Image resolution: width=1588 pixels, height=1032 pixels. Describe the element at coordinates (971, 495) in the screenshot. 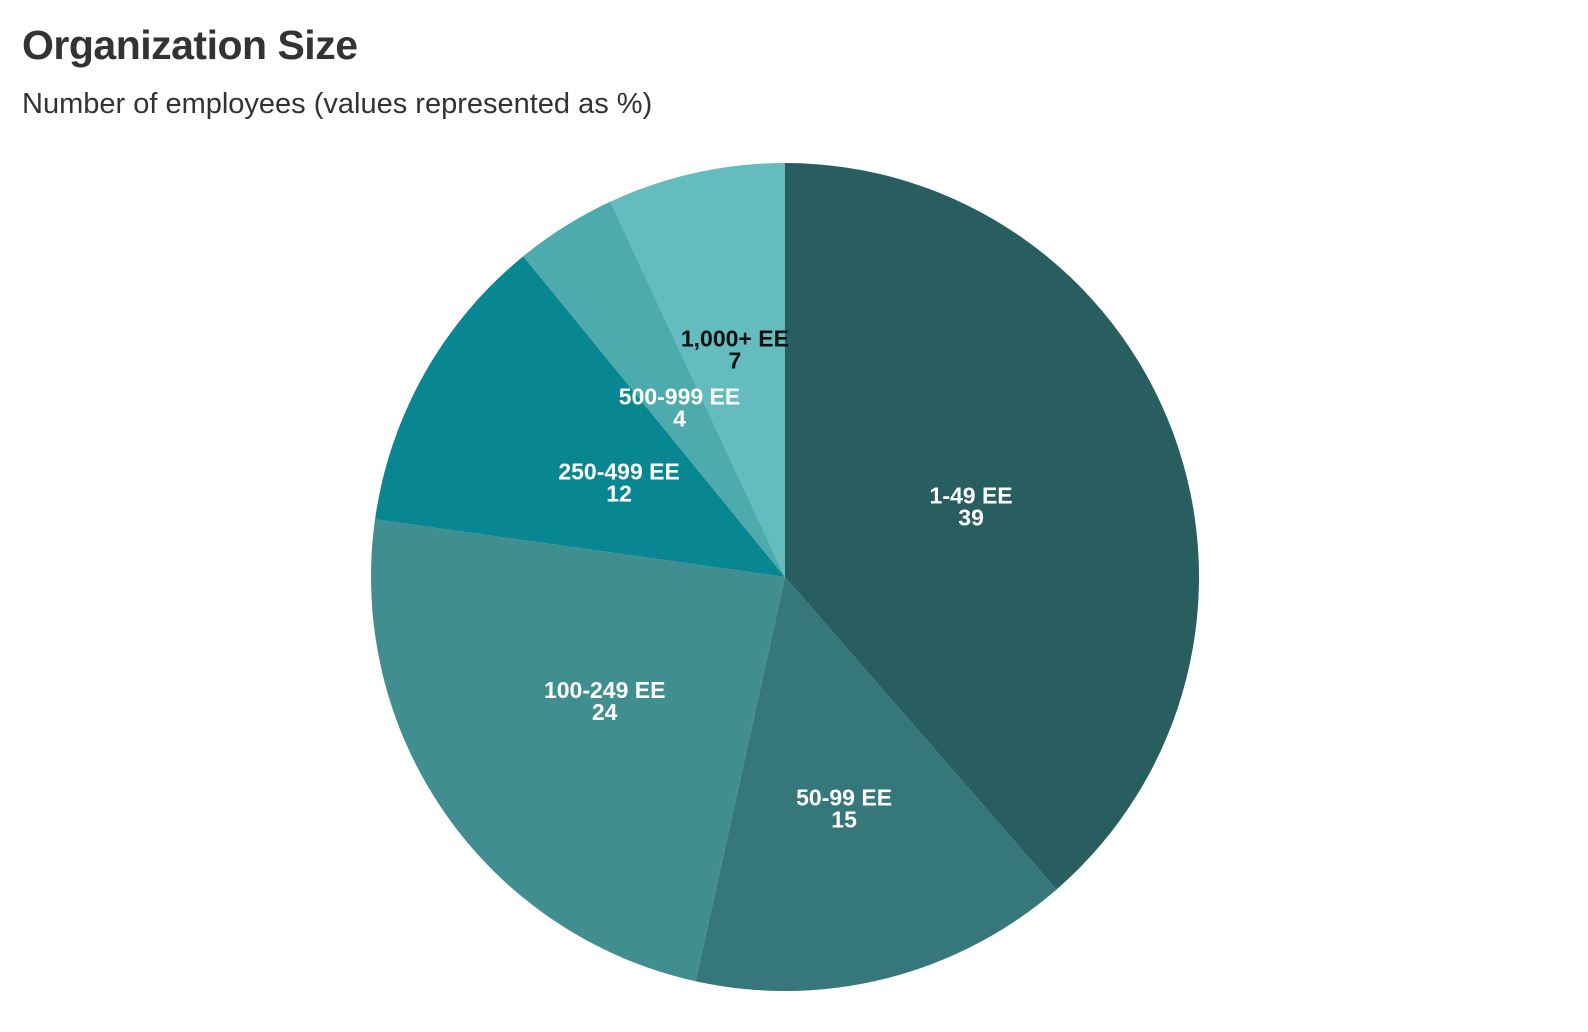

I see `slice-category-label: 1-49 EE` at that location.